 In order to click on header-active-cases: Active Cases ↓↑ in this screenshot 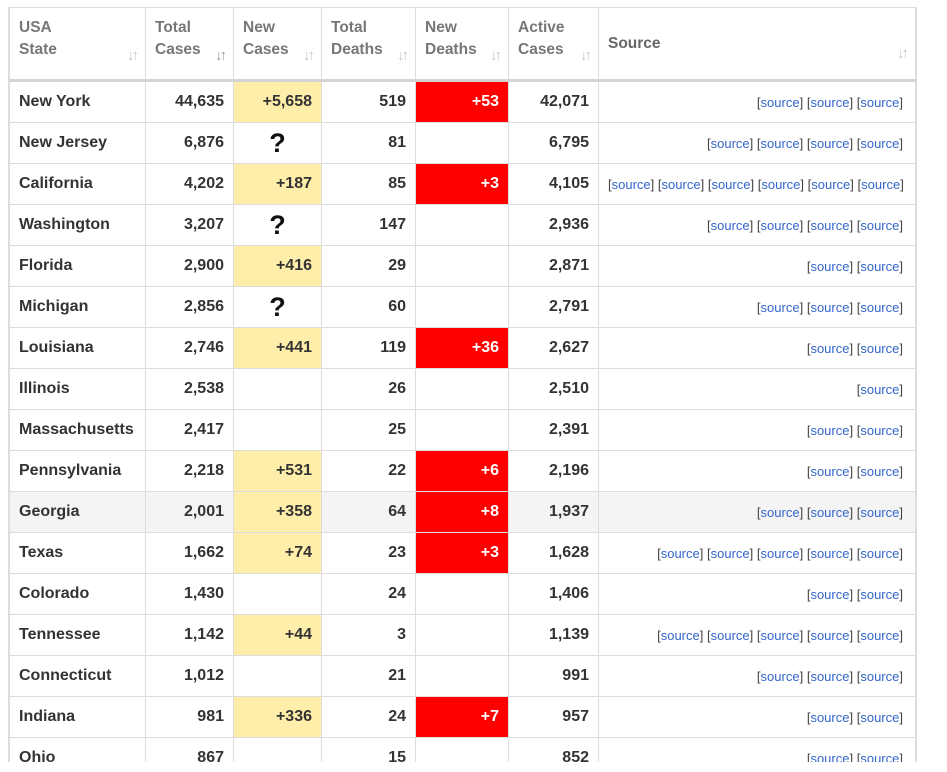, I will do `click(553, 44)`.